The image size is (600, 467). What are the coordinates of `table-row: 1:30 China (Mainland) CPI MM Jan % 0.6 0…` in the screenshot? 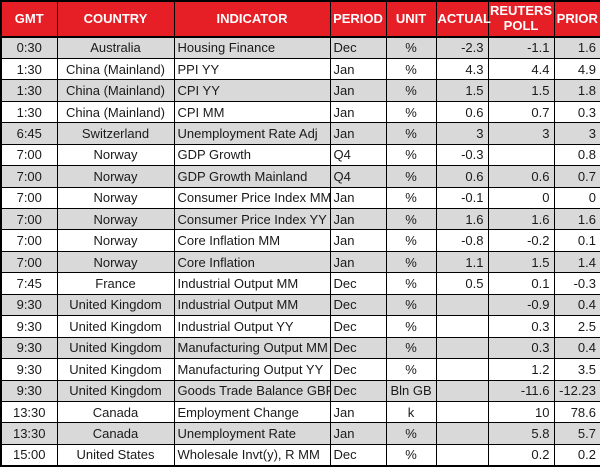 It's located at (300, 112).